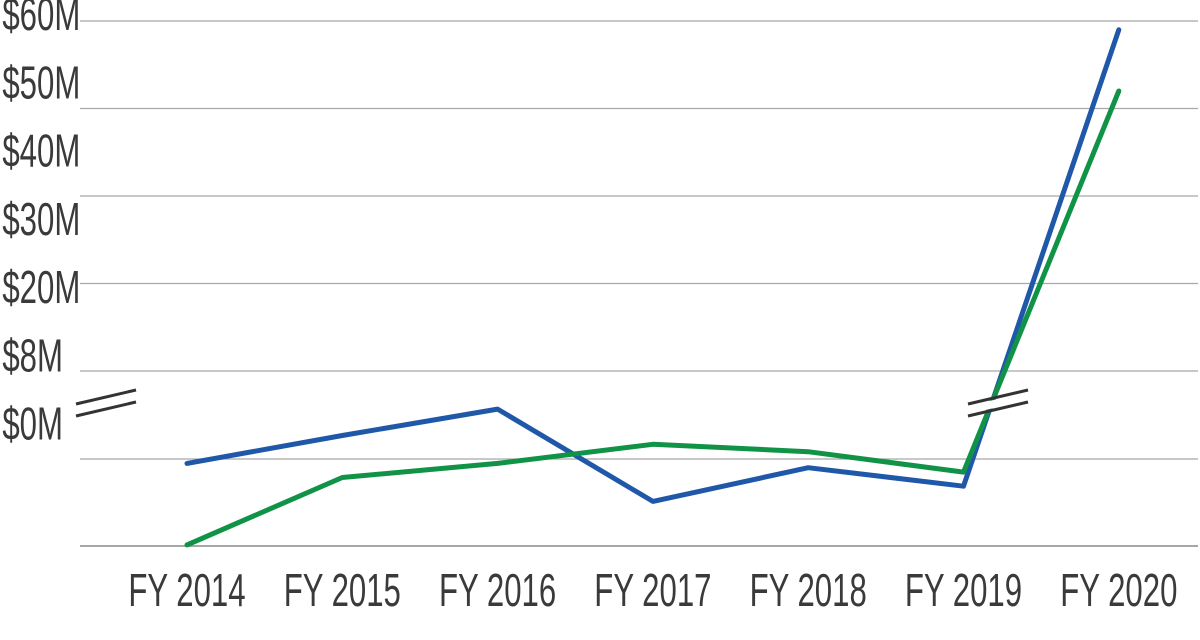  What do you see at coordinates (552, 403) in the screenshot?
I see `axis-break-marks` at bounding box center [552, 403].